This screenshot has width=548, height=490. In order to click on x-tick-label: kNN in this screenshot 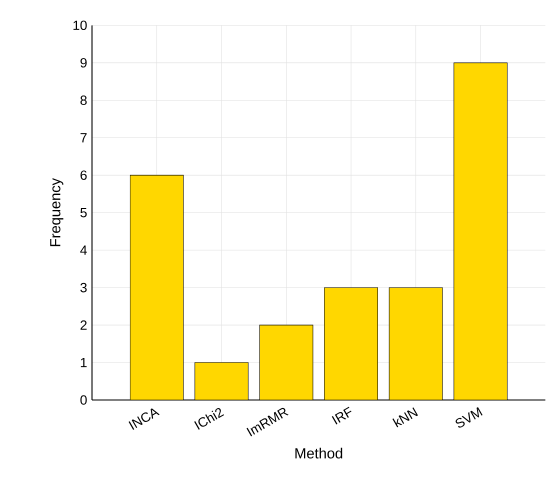, I will do `click(405, 417)`.